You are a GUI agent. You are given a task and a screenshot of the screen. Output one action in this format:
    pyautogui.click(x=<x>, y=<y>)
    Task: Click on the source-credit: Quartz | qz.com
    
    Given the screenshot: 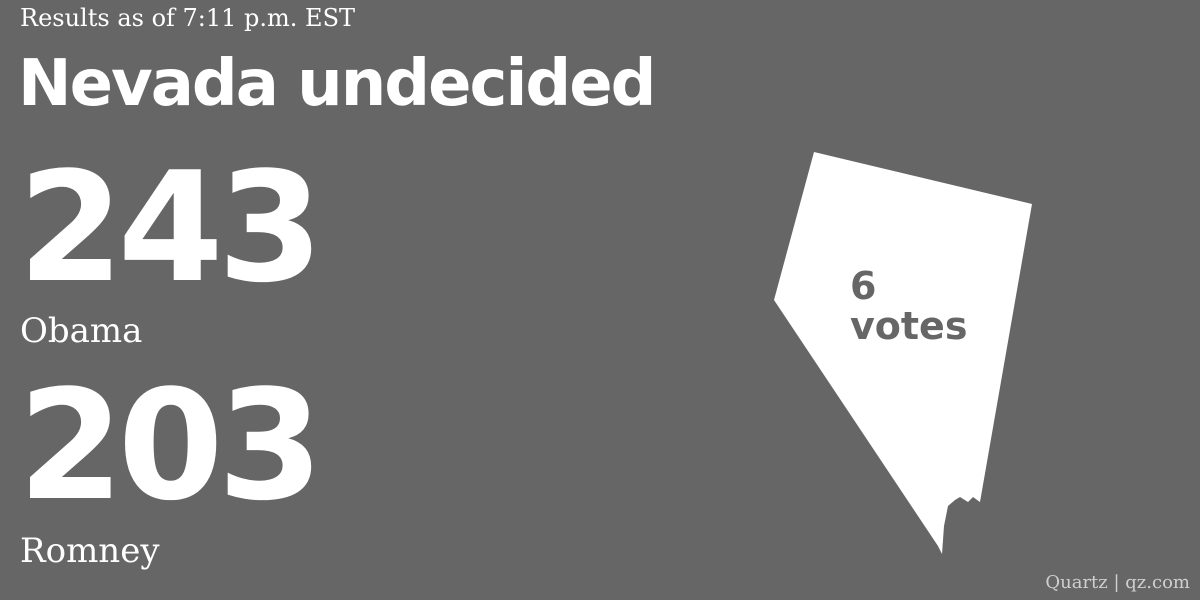 What is the action you would take?
    pyautogui.click(x=1117, y=582)
    